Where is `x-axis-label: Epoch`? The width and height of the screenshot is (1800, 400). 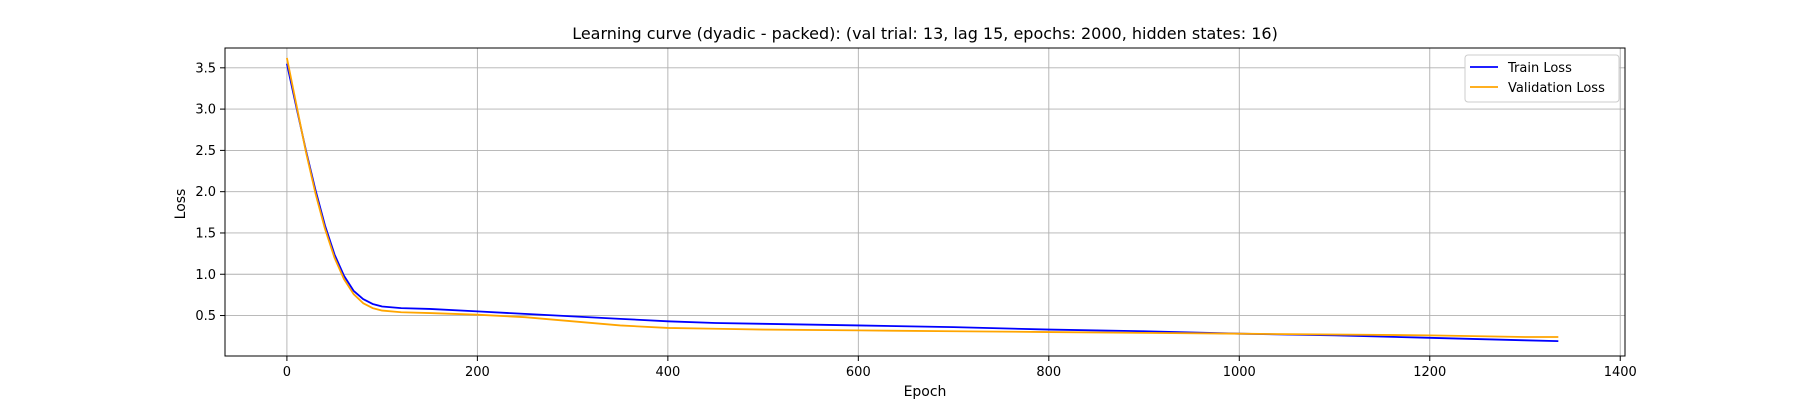
x-axis-label: Epoch is located at coordinates (925, 392).